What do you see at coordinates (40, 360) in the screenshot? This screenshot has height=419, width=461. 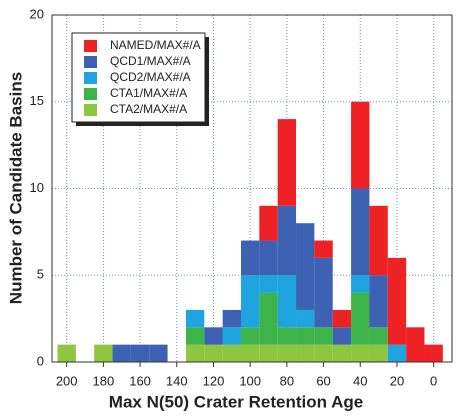 I see `y-tick-label: 0` at bounding box center [40, 360].